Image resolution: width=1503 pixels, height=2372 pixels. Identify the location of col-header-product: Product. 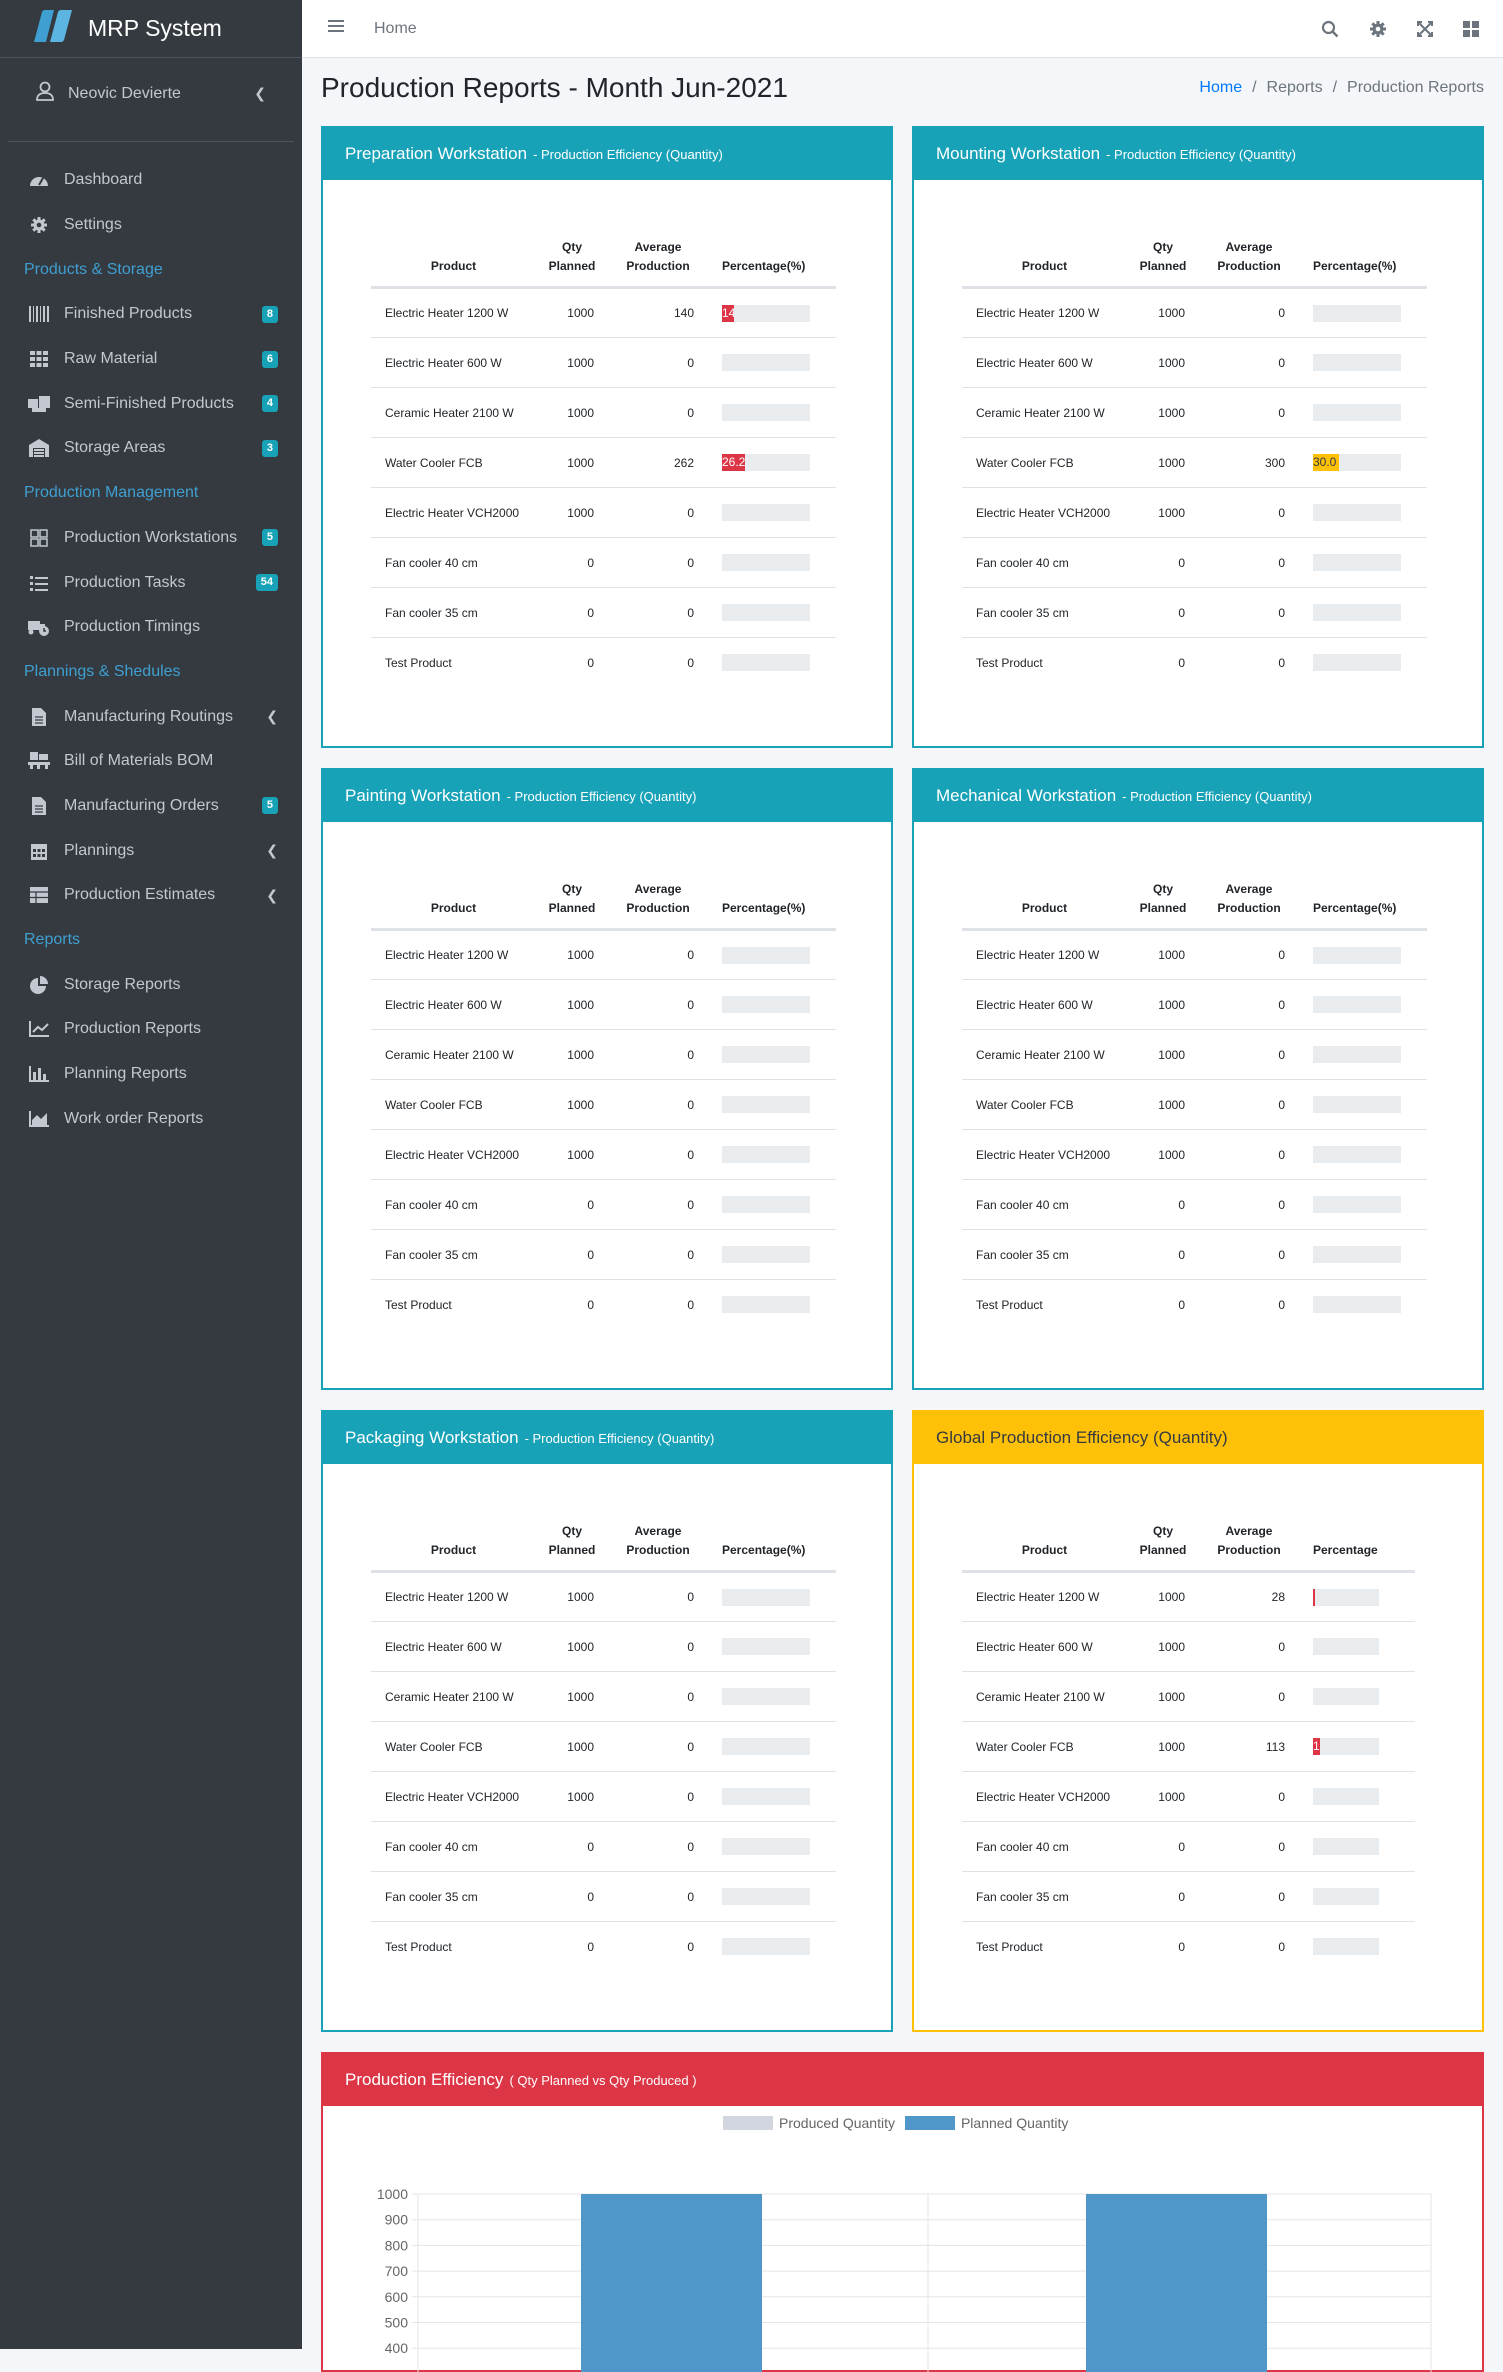
(453, 1547).